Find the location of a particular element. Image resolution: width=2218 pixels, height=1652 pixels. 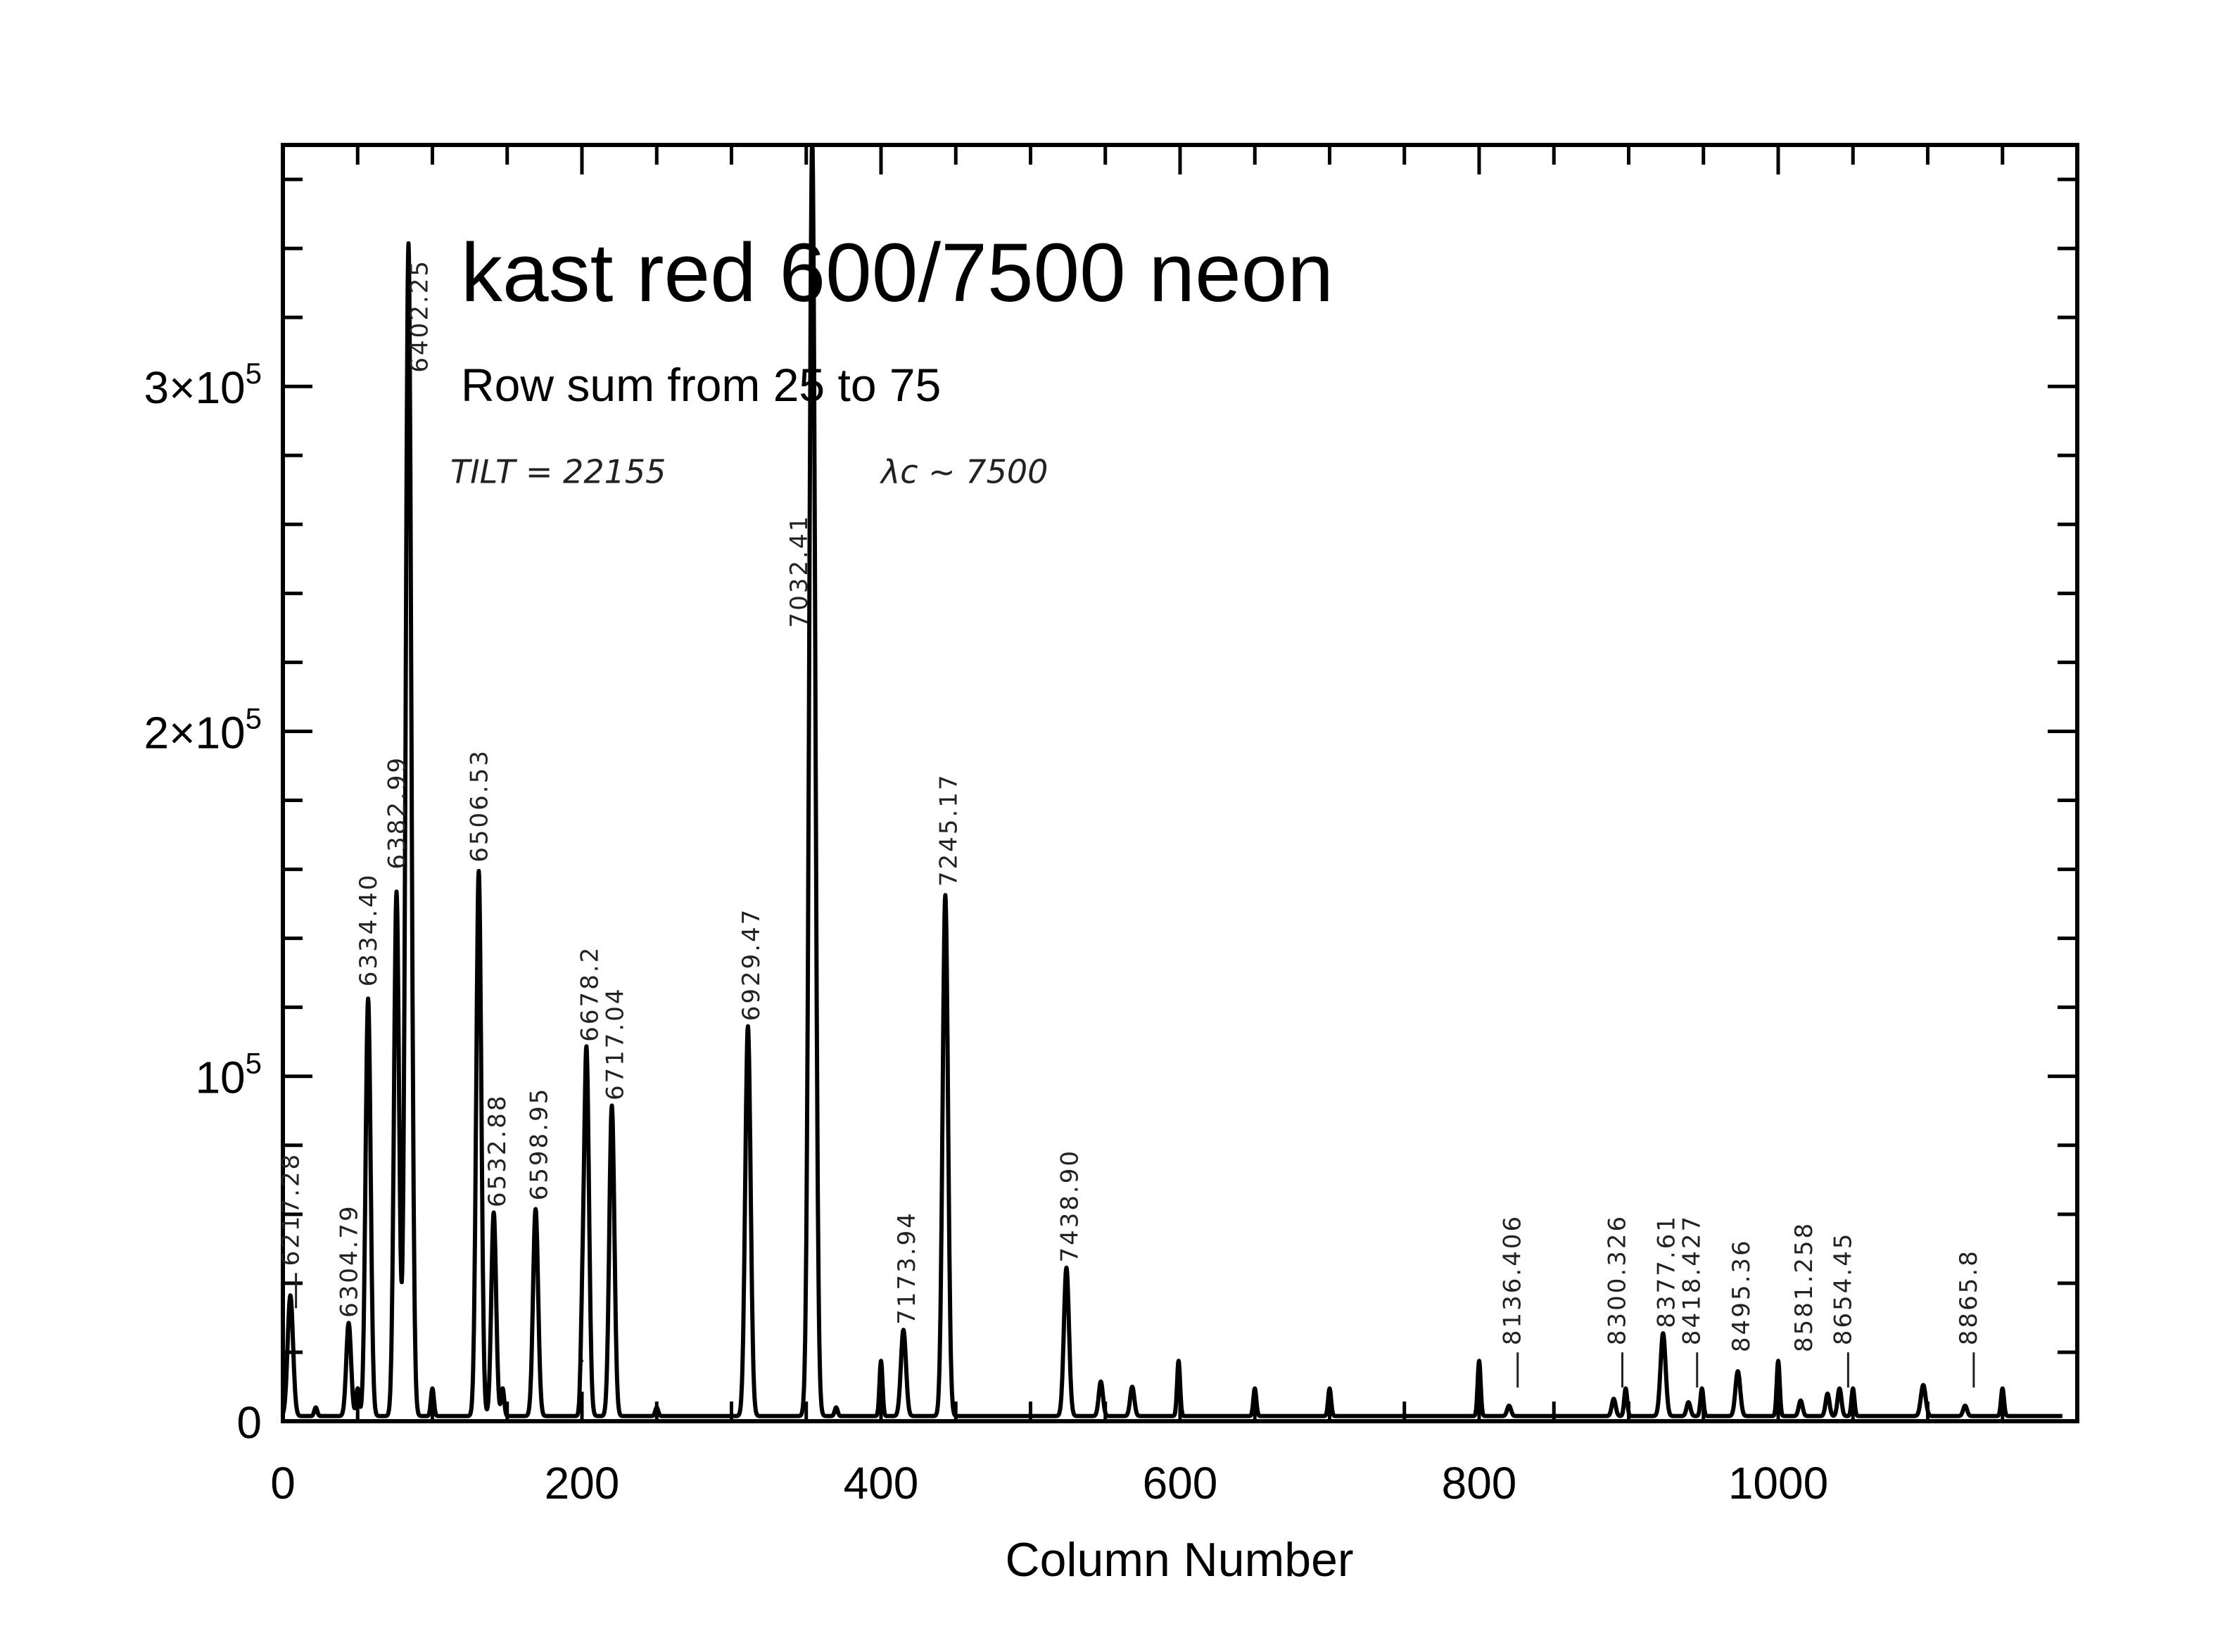

x-tick-label: 600 is located at coordinates (1180, 1483).